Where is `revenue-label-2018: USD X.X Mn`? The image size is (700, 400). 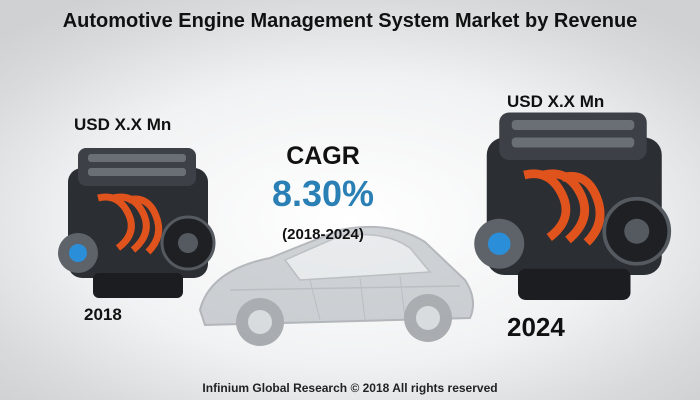 revenue-label-2018: USD X.X Mn is located at coordinates (123, 124).